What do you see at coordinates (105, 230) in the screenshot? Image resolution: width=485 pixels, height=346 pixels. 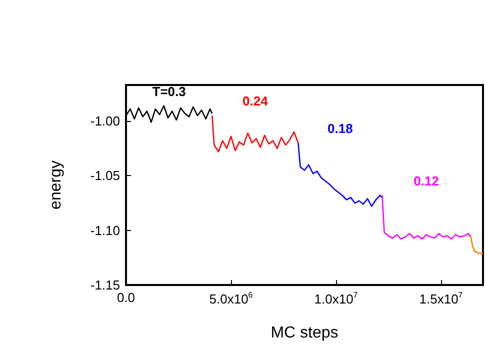 I see `y-tick-label: -1.10` at bounding box center [105, 230].